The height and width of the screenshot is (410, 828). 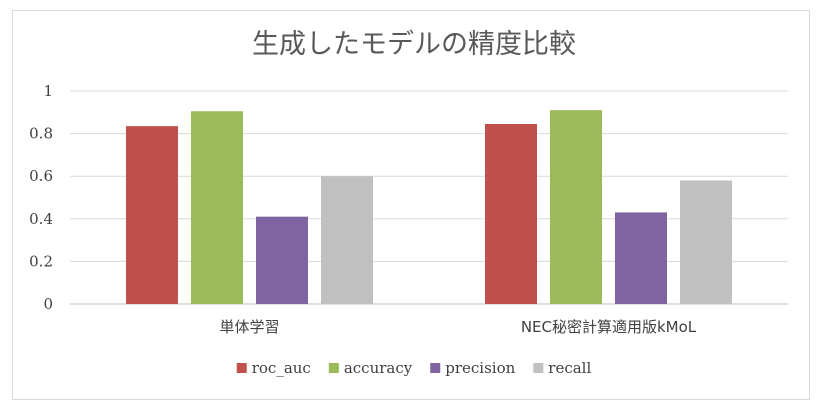 What do you see at coordinates (414, 44) in the screenshot?
I see `chart-title: 生成したモデルの精度比較` at bounding box center [414, 44].